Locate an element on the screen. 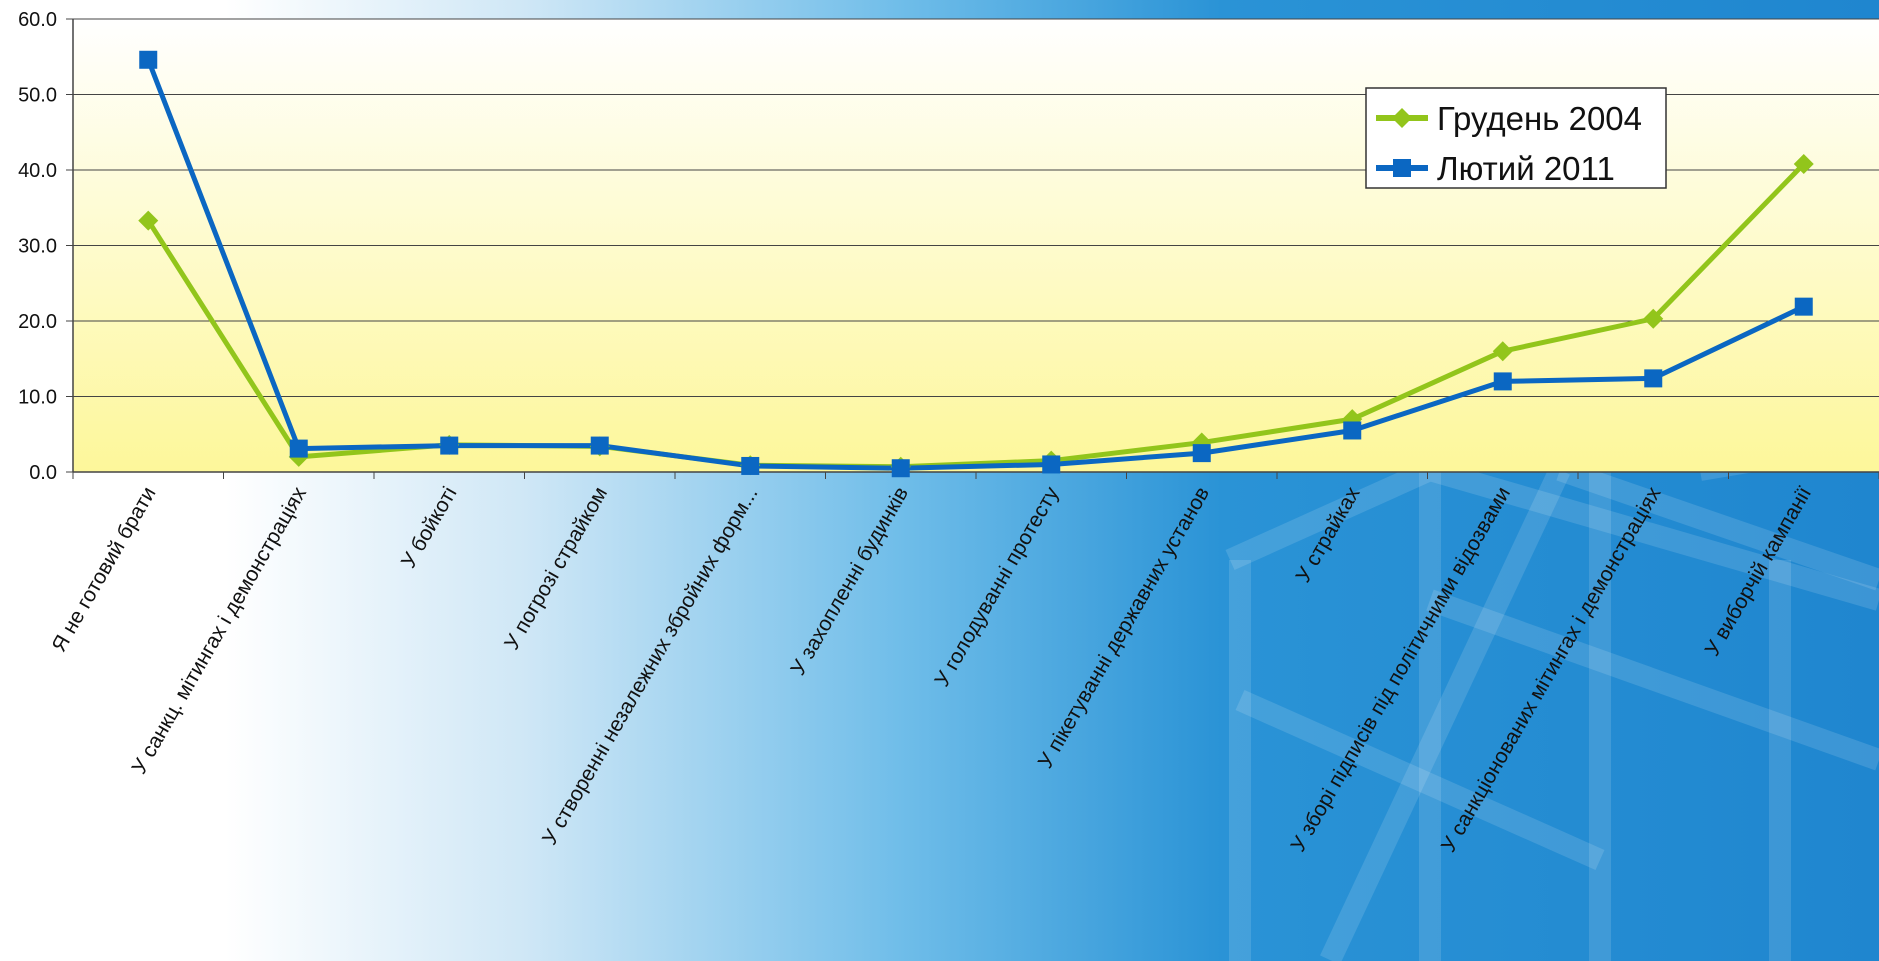 The width and height of the screenshot is (1879, 961). x-tick-label-3: У погрозі страйком is located at coordinates (556, 568).